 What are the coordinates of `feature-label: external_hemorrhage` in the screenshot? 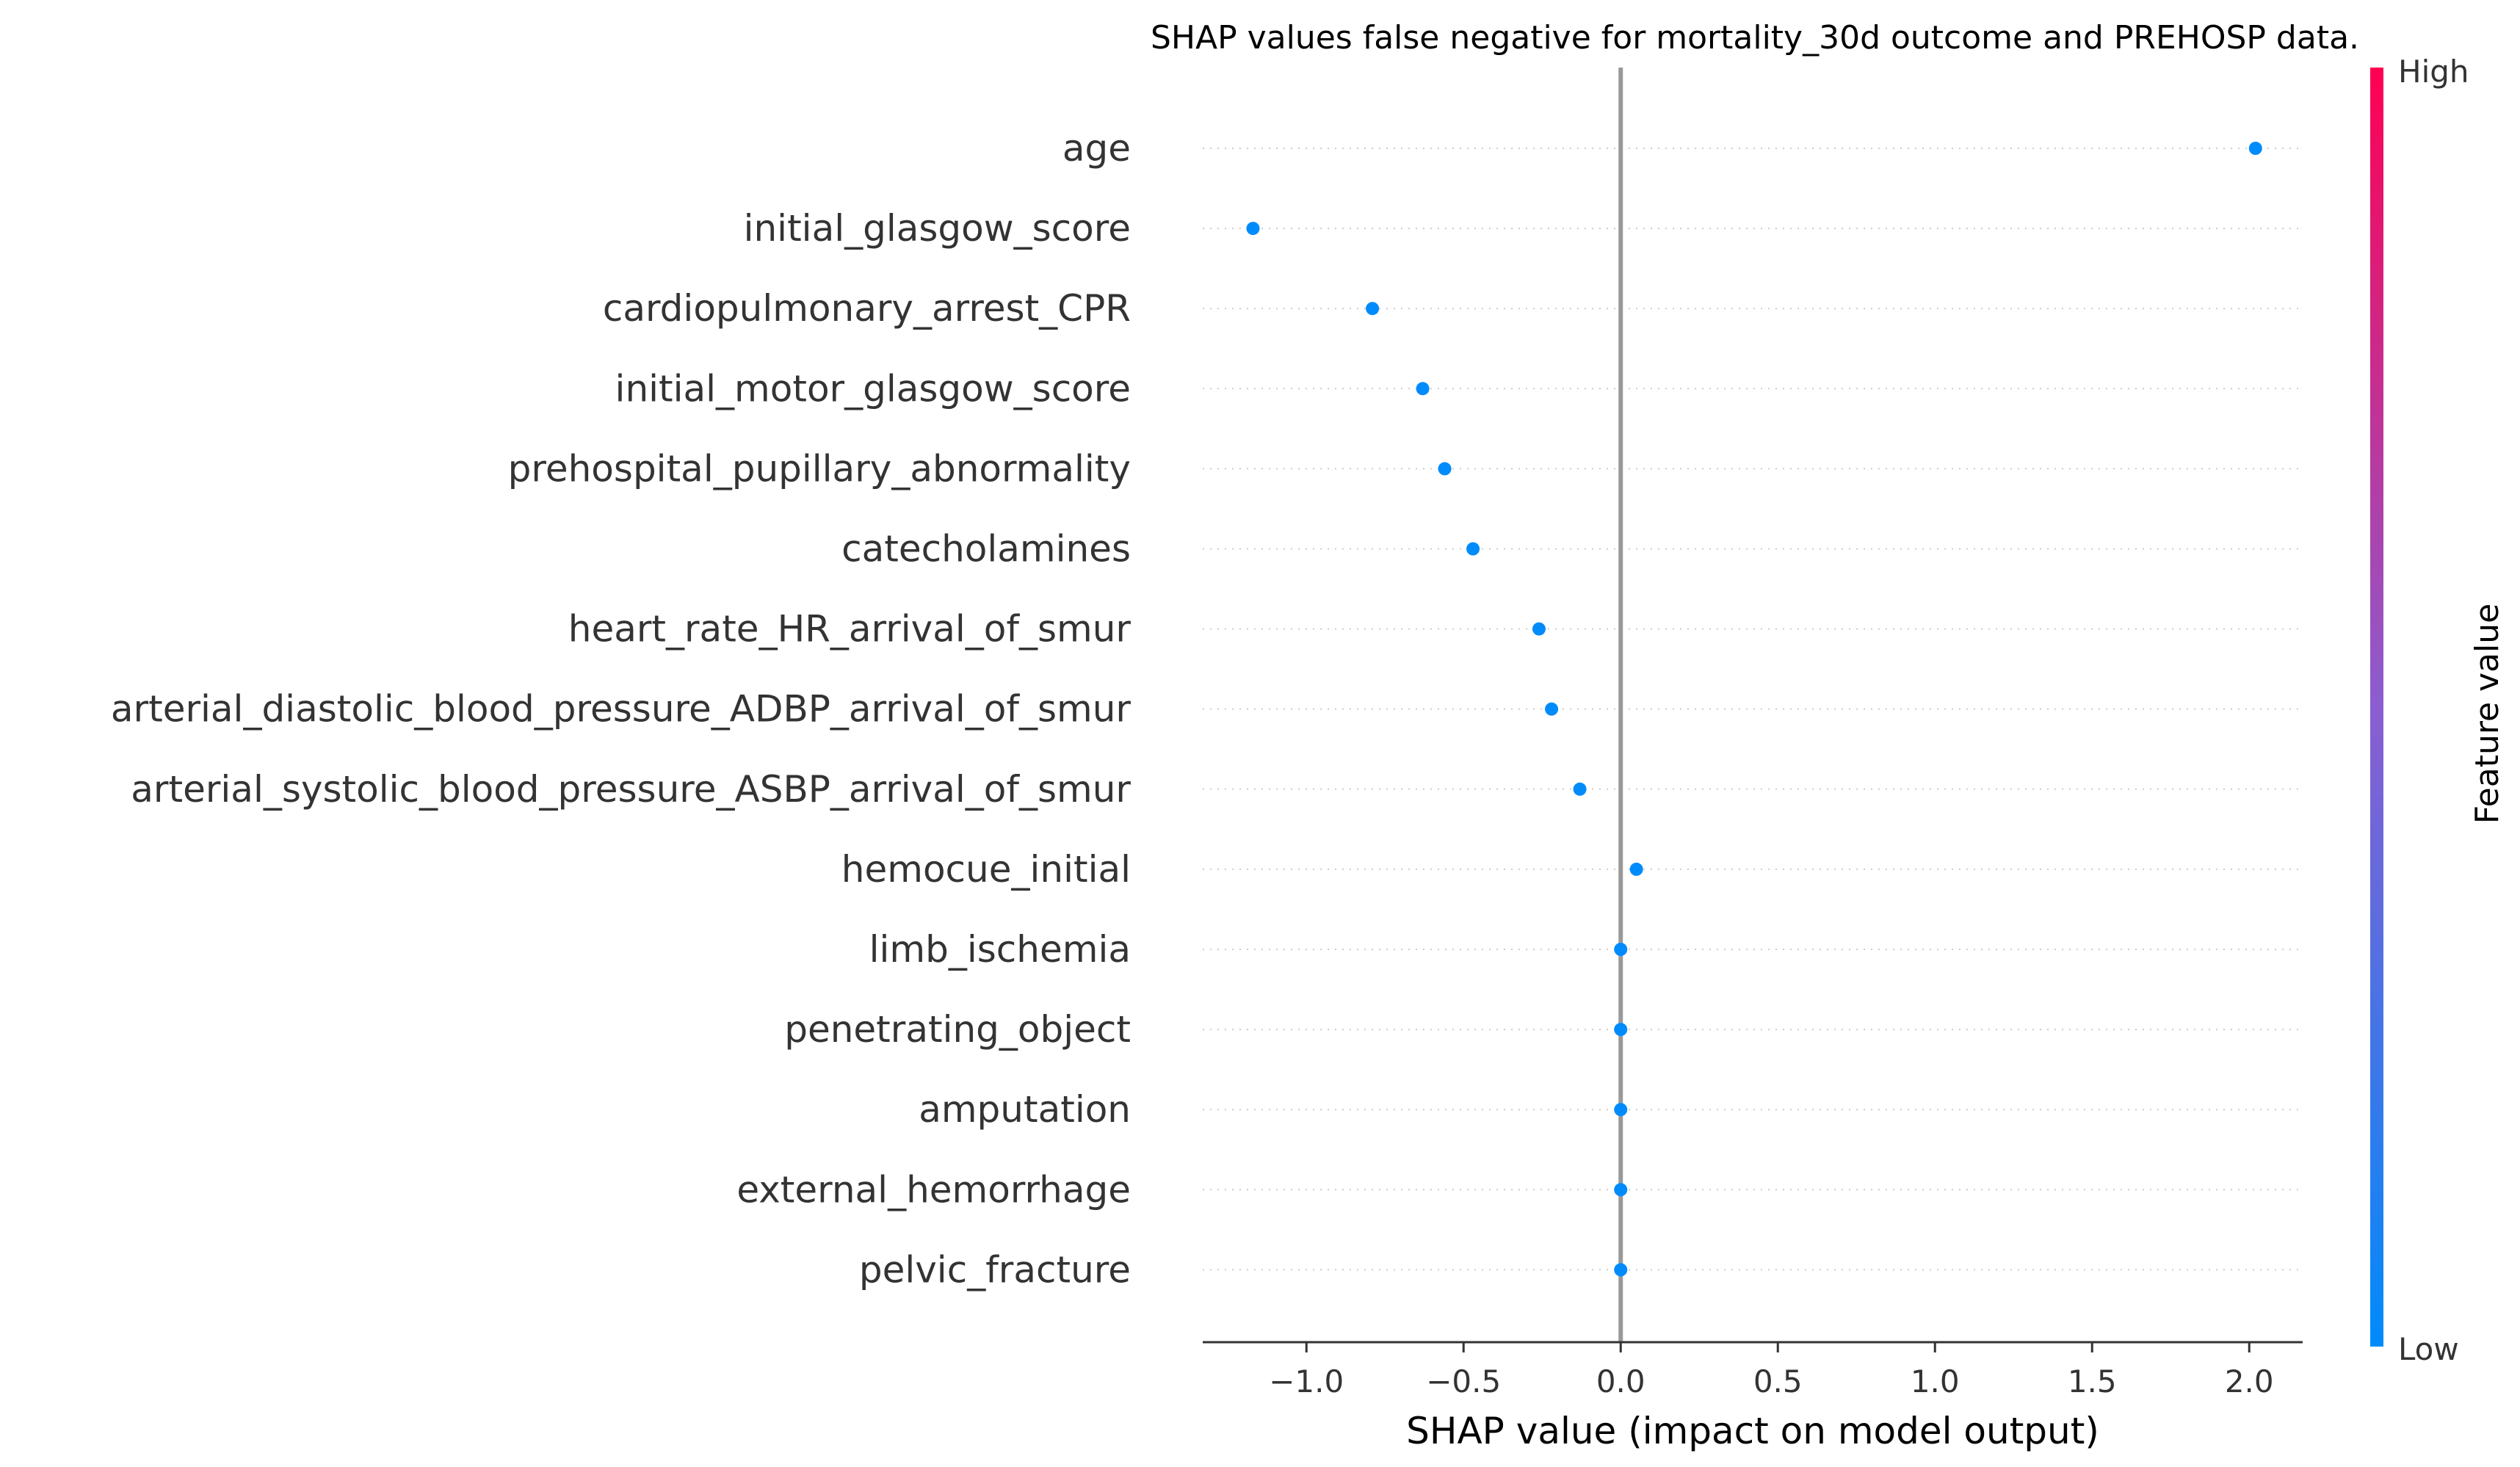 It's located at (934, 1189).